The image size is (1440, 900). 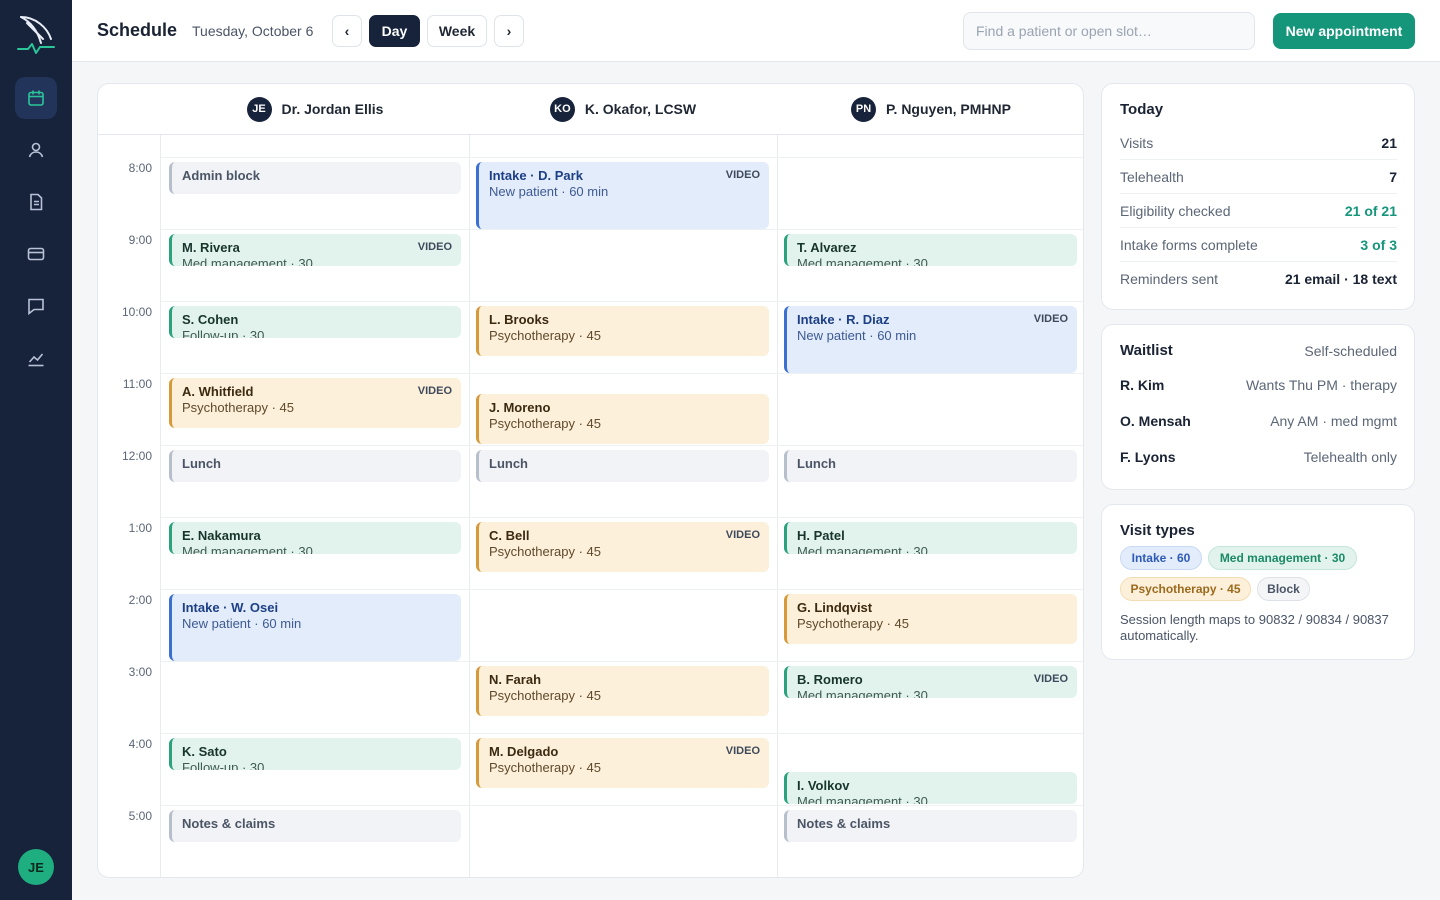 I want to click on appointment-card: A. Whitfield Psychotherapy · 45 VIDEO, so click(x=315, y=403).